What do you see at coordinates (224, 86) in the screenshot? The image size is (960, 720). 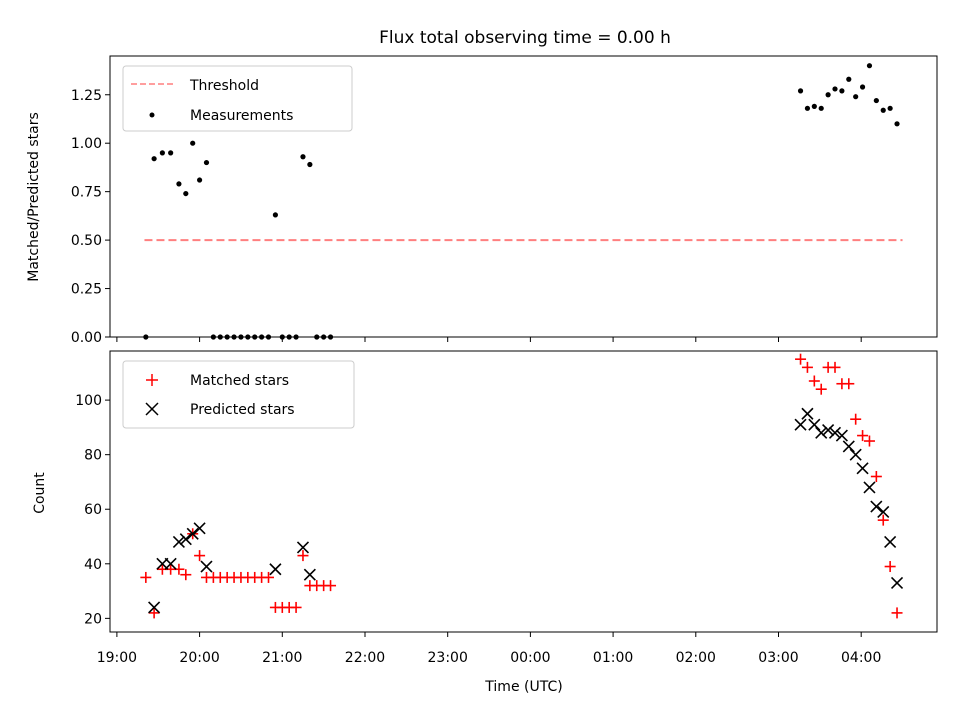 I see `legend-threshold-label: Threshold` at bounding box center [224, 86].